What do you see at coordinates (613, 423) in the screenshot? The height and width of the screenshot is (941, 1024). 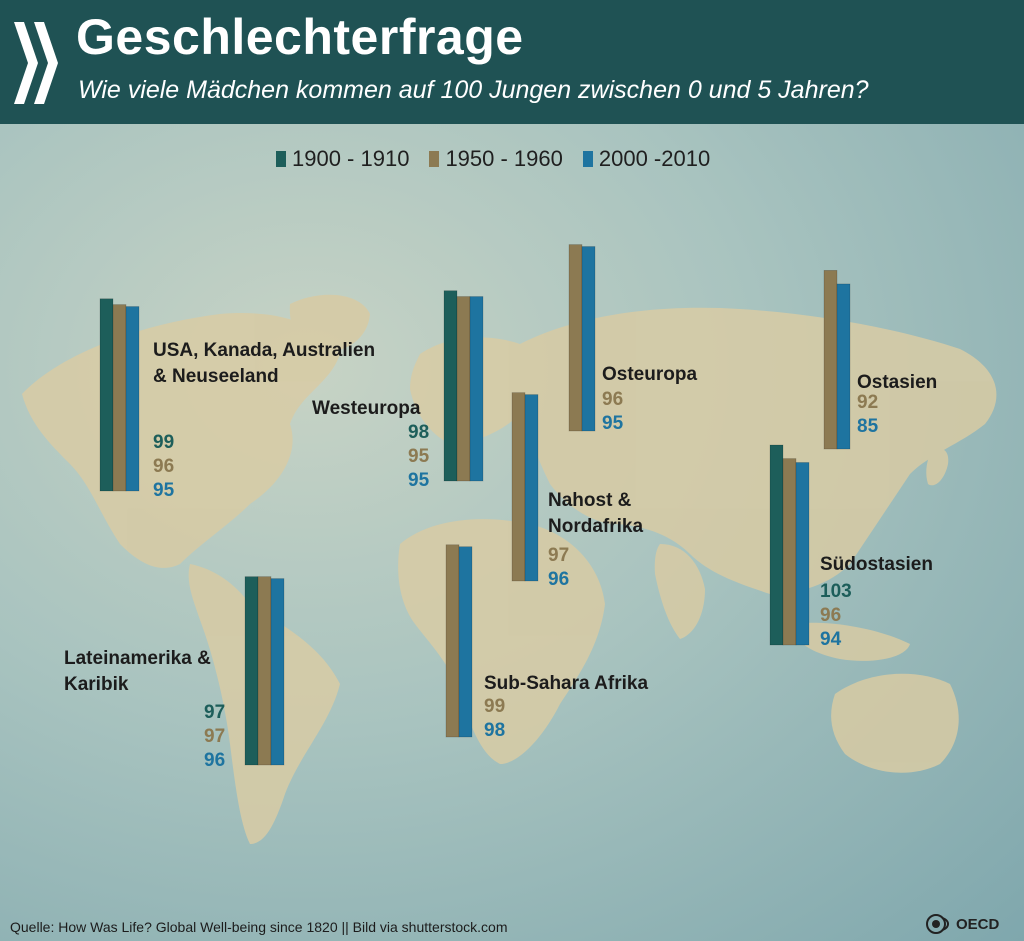 I see `data-label-region-2-series-2: 95` at bounding box center [613, 423].